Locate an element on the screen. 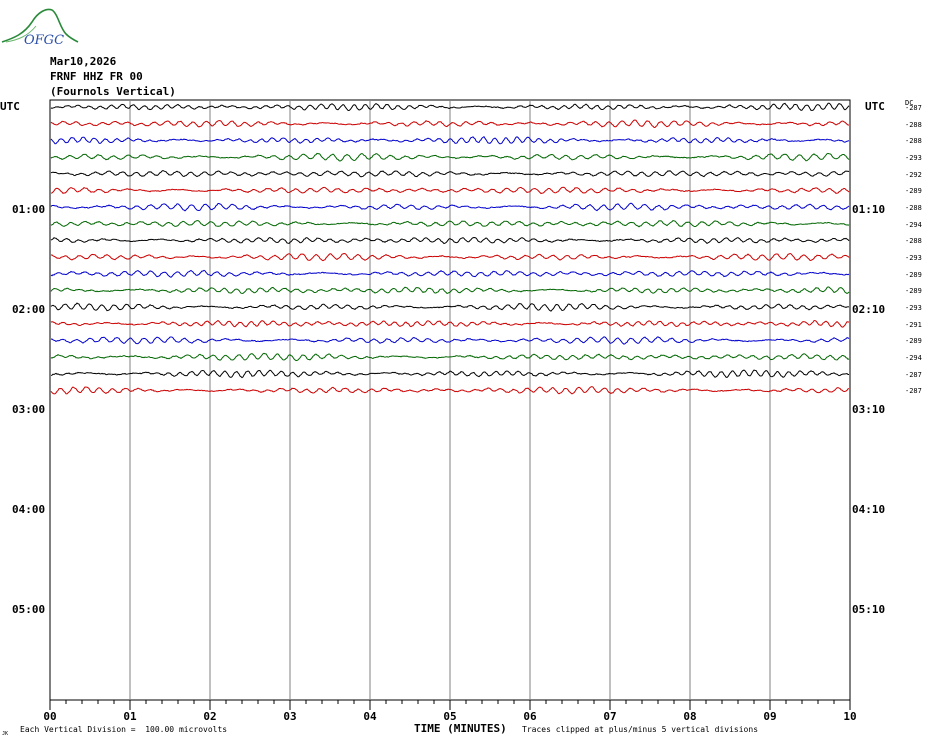 The image size is (930, 744). right-hour-label: 05:10 is located at coordinates (869, 609).